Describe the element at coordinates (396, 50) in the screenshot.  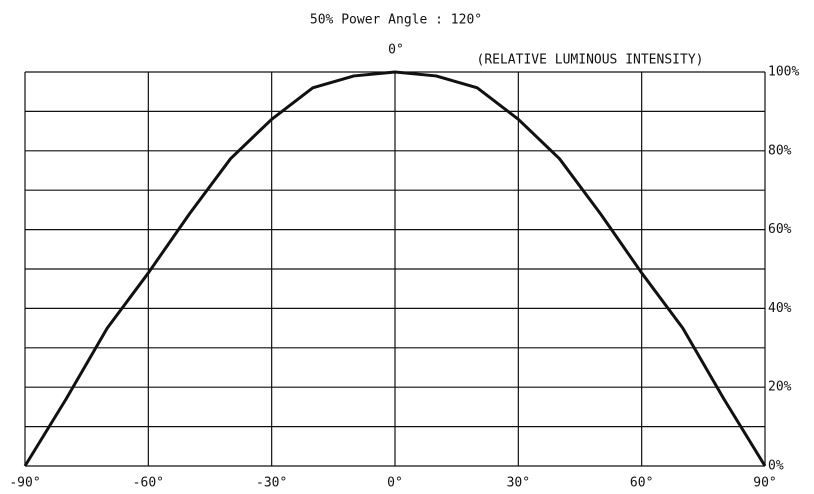
I see `top-label: 0°` at that location.